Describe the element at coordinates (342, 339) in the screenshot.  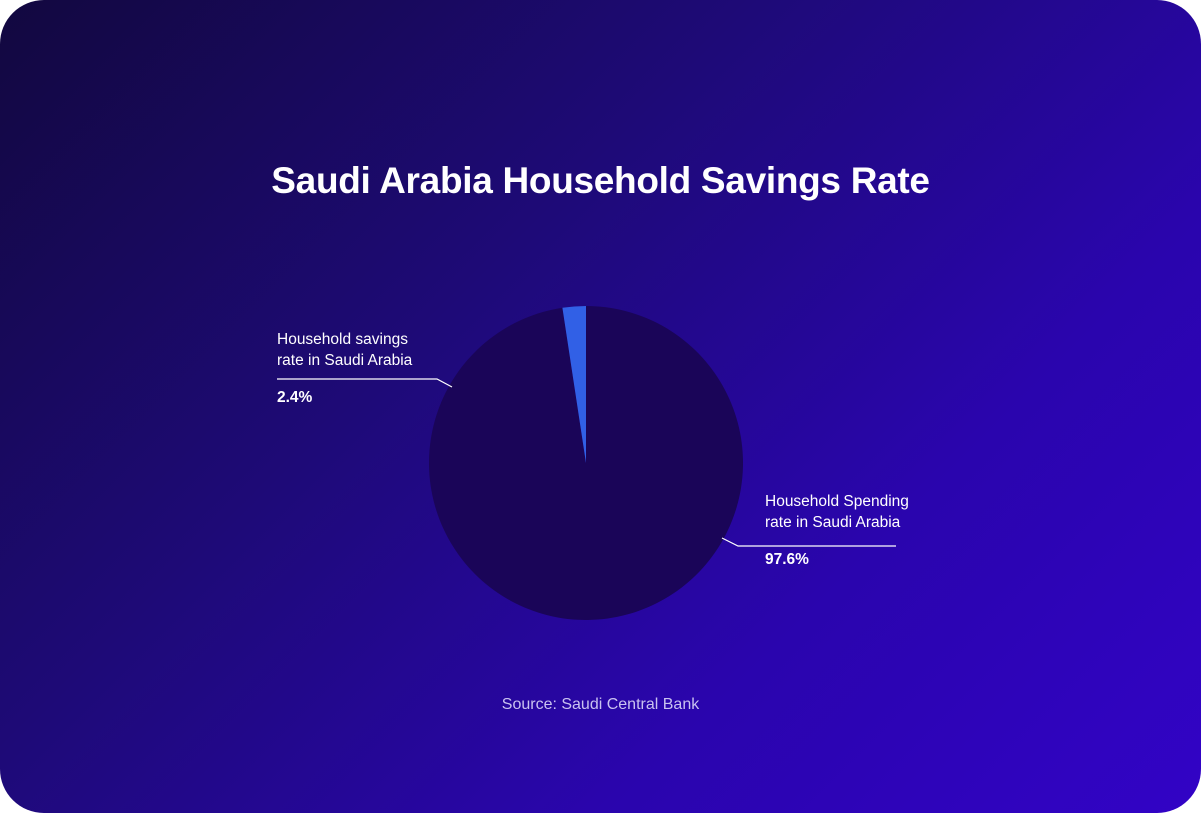
I see `savings-label-line1: Household savings` at that location.